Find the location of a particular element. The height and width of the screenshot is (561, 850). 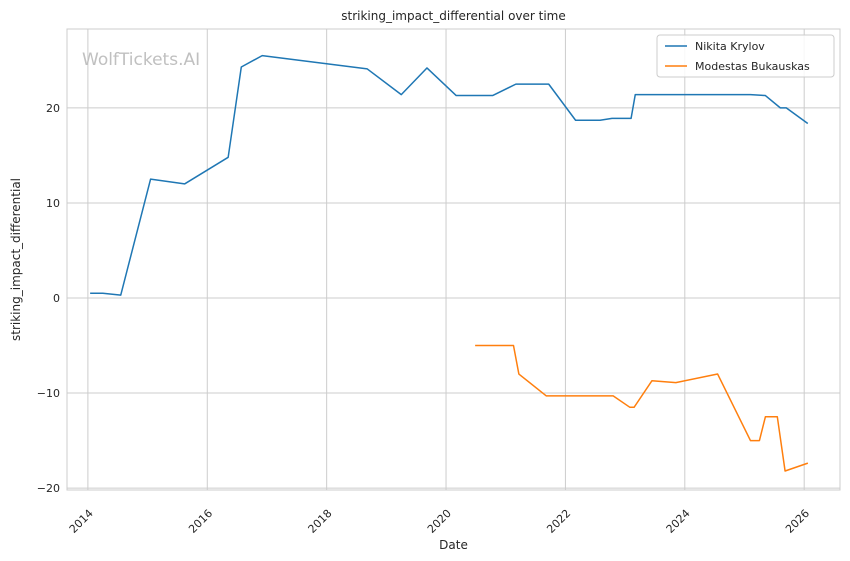

legend-box is located at coordinates (745, 56).